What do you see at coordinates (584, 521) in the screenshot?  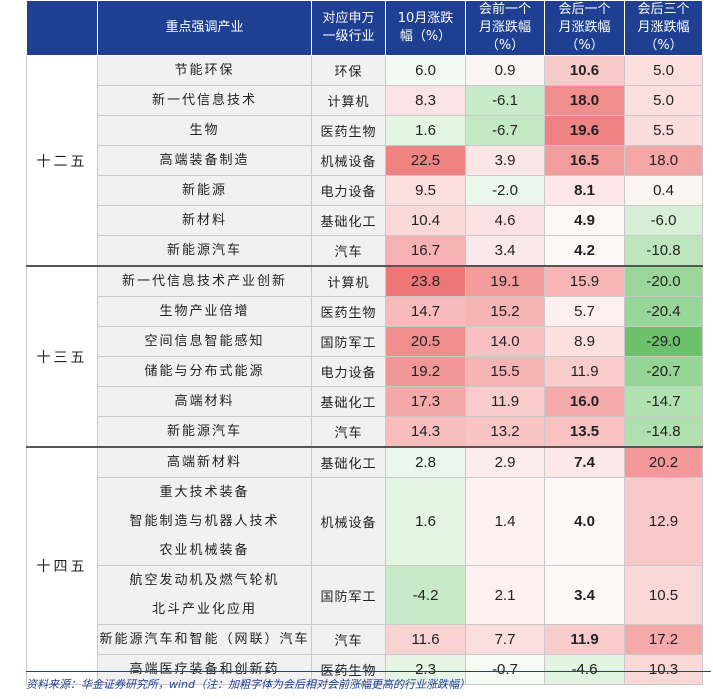 I see `post-month-return-cell: 4.0` at bounding box center [584, 521].